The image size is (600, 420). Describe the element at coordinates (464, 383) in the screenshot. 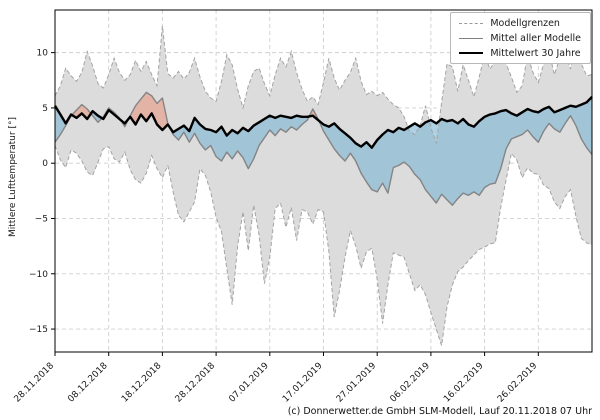

I see `x-tick-label: 16.02.2019` at that location.